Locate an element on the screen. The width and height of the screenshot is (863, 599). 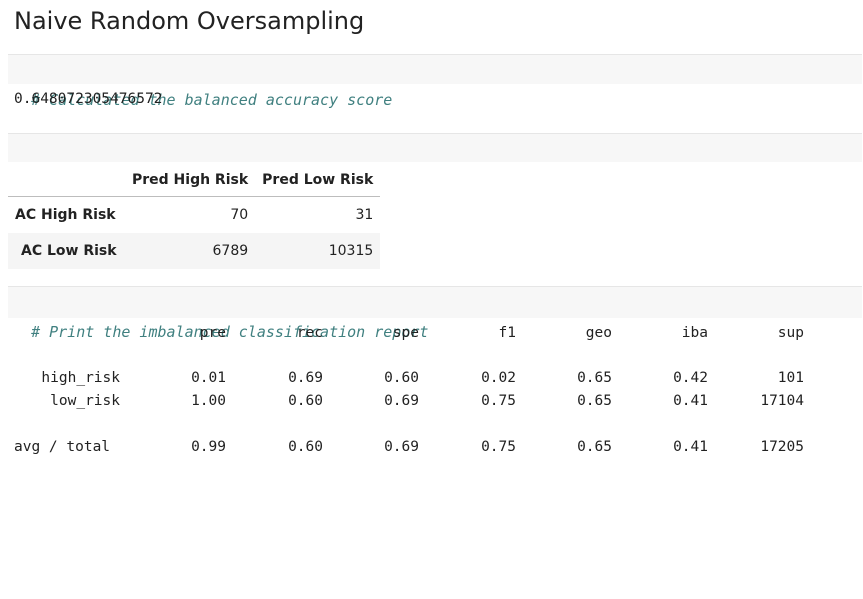
report-header: geo is located at coordinates (598, 333).